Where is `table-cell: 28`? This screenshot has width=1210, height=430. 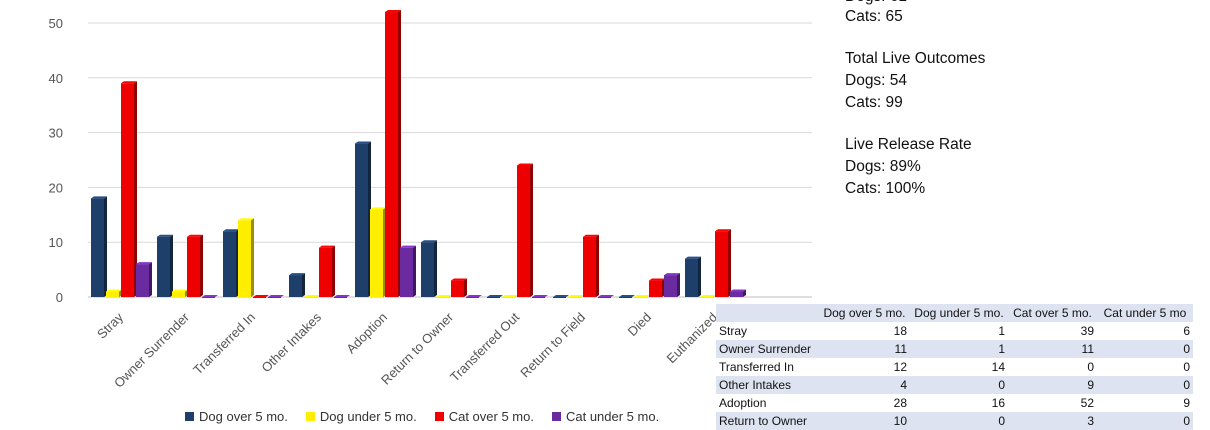
table-cell: 28 is located at coordinates (900, 403).